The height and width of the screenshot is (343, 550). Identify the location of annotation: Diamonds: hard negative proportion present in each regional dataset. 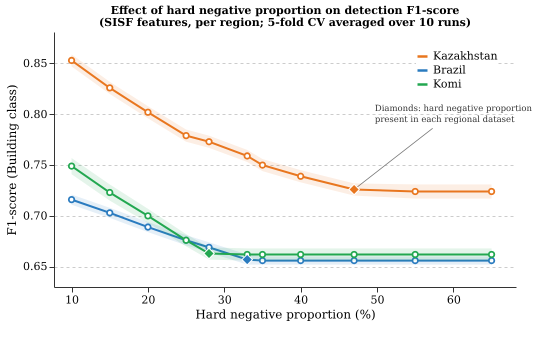
(453, 114).